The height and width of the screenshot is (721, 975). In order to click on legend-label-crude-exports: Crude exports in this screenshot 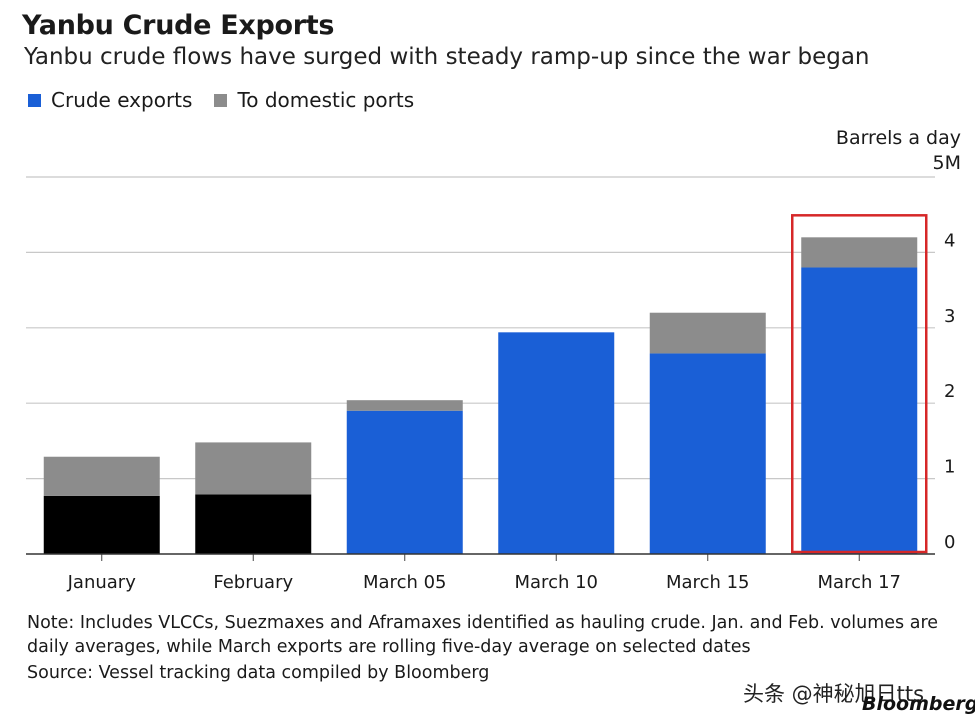, I will do `click(122, 100)`.